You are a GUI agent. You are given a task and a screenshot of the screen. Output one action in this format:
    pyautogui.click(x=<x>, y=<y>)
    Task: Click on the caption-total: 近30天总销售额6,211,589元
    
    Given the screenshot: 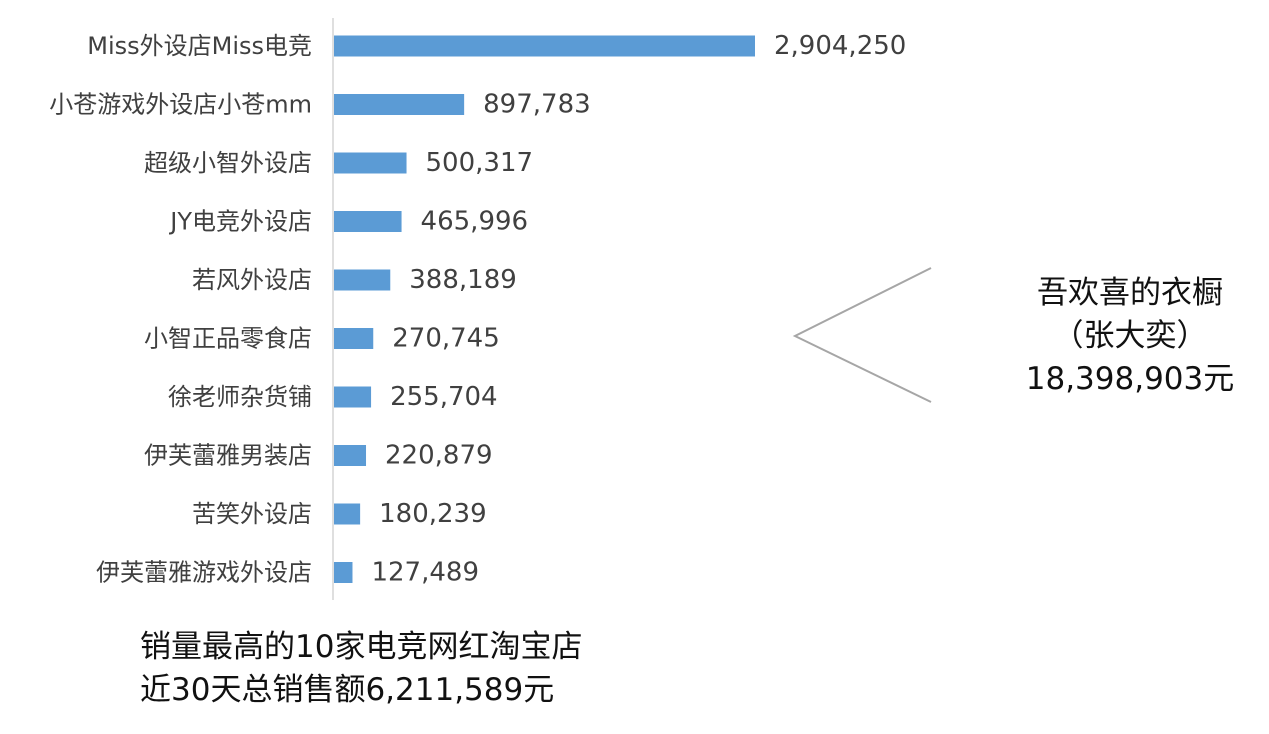 What is the action you would take?
    pyautogui.click(x=347, y=690)
    